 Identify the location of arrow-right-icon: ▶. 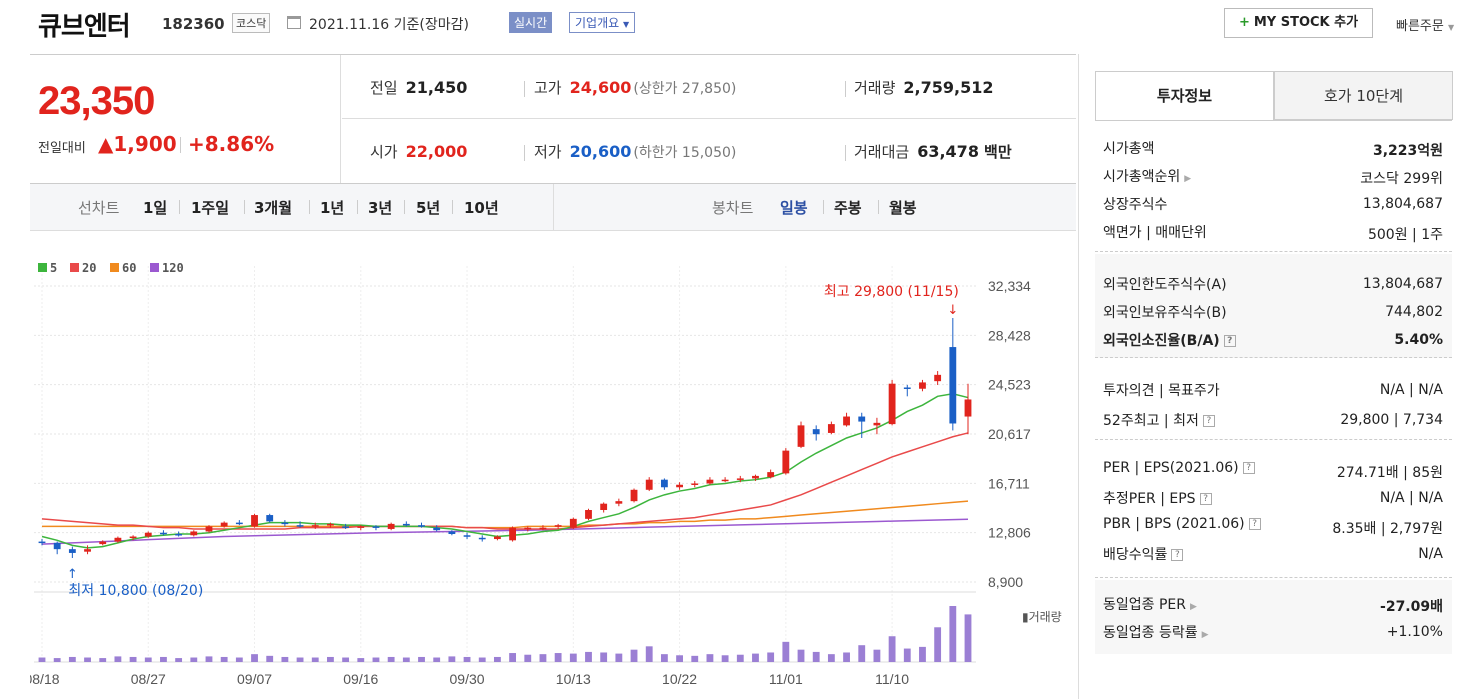
(1205, 635).